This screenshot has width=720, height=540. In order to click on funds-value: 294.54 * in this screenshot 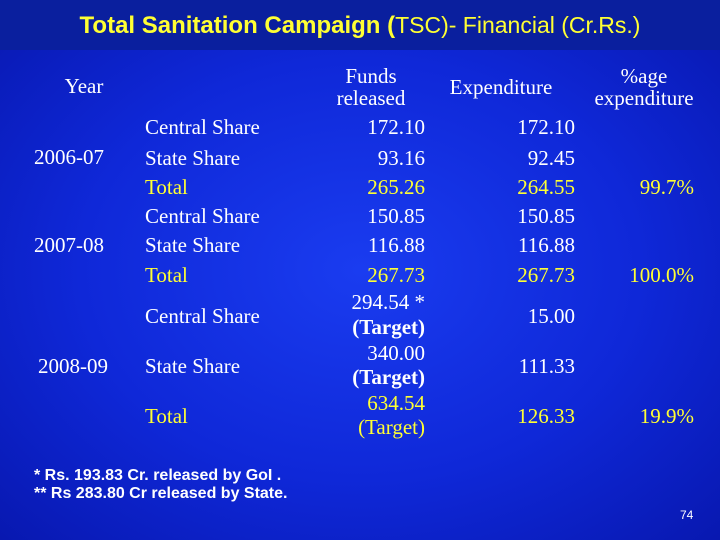, I will do `click(388, 302)`.